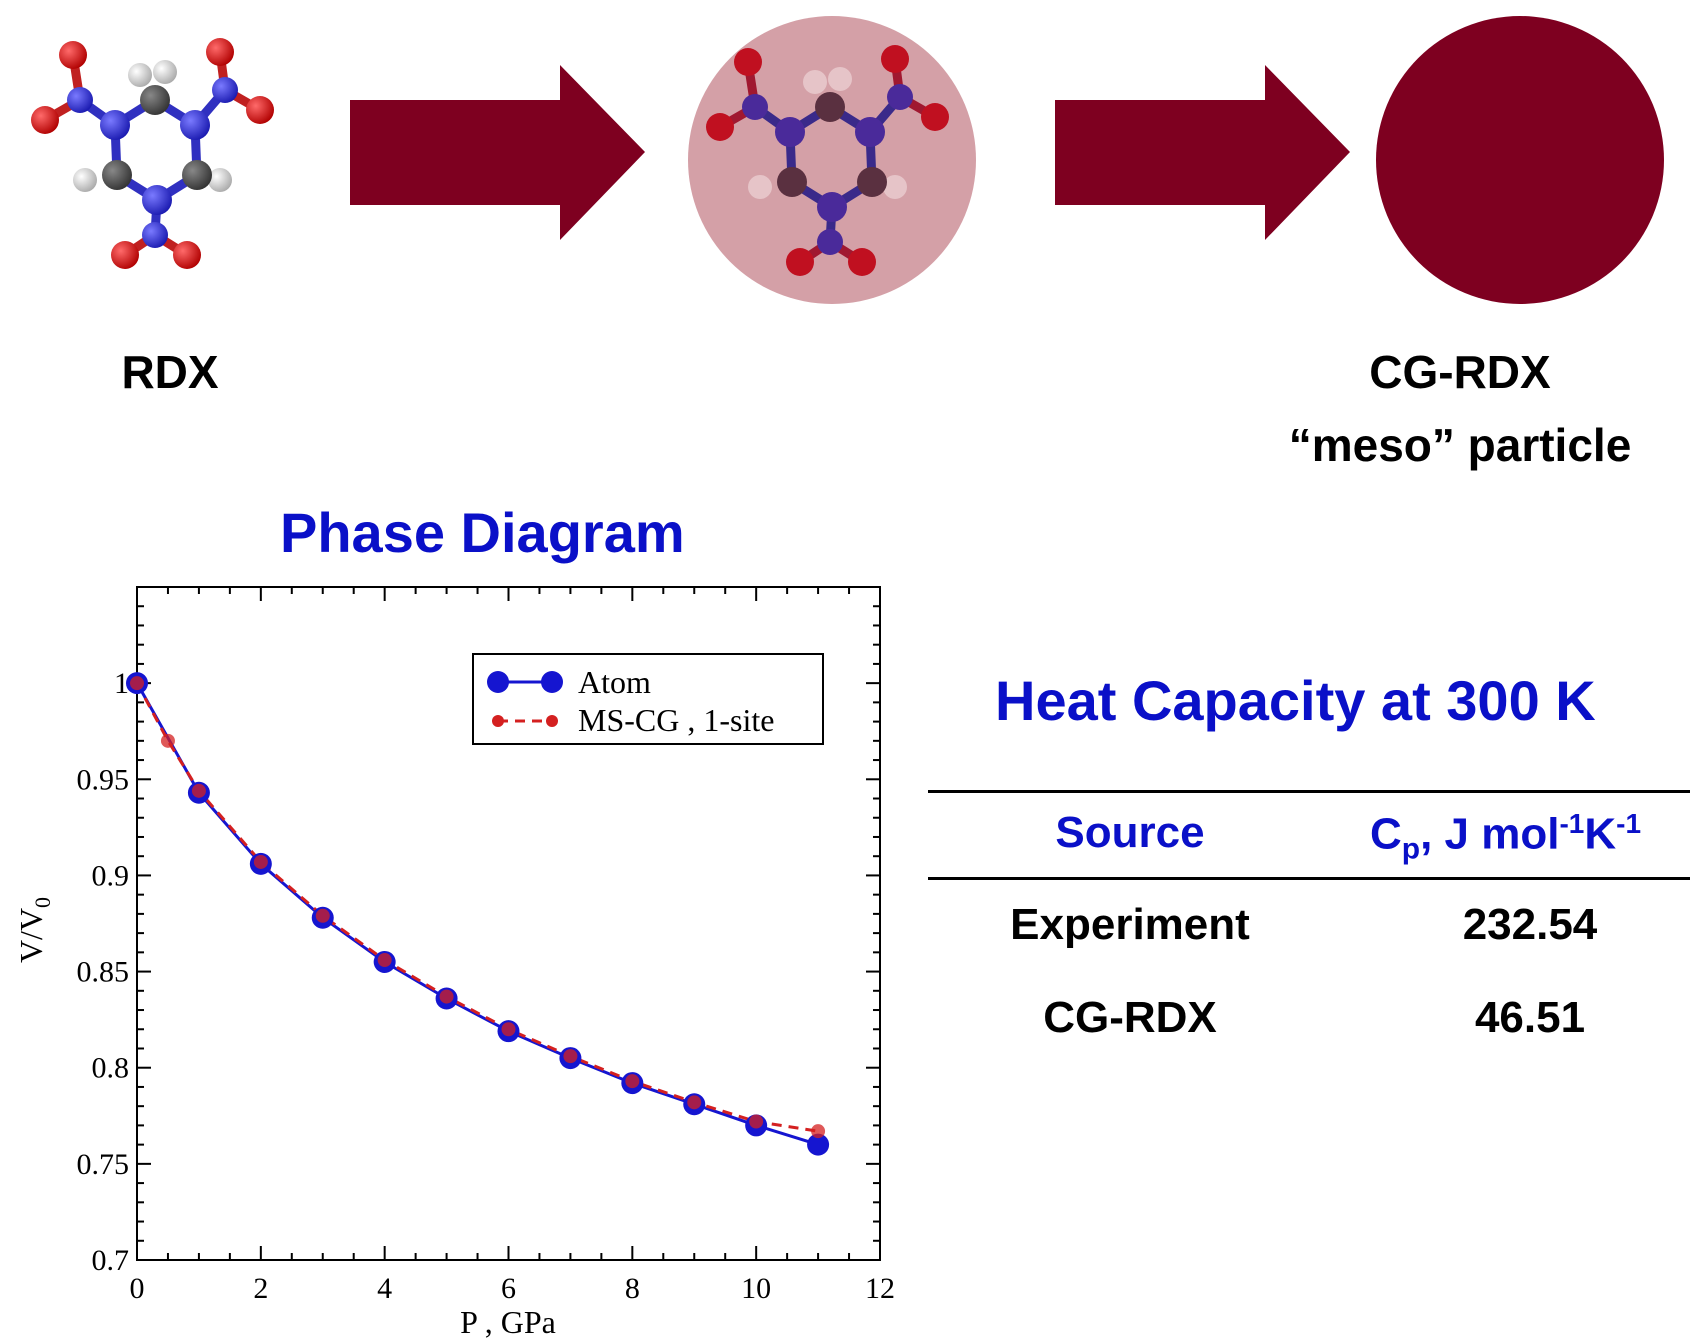 Image resolution: width=1690 pixels, height=1341 pixels. I want to click on x-tick-label: 0, so click(137, 1288).